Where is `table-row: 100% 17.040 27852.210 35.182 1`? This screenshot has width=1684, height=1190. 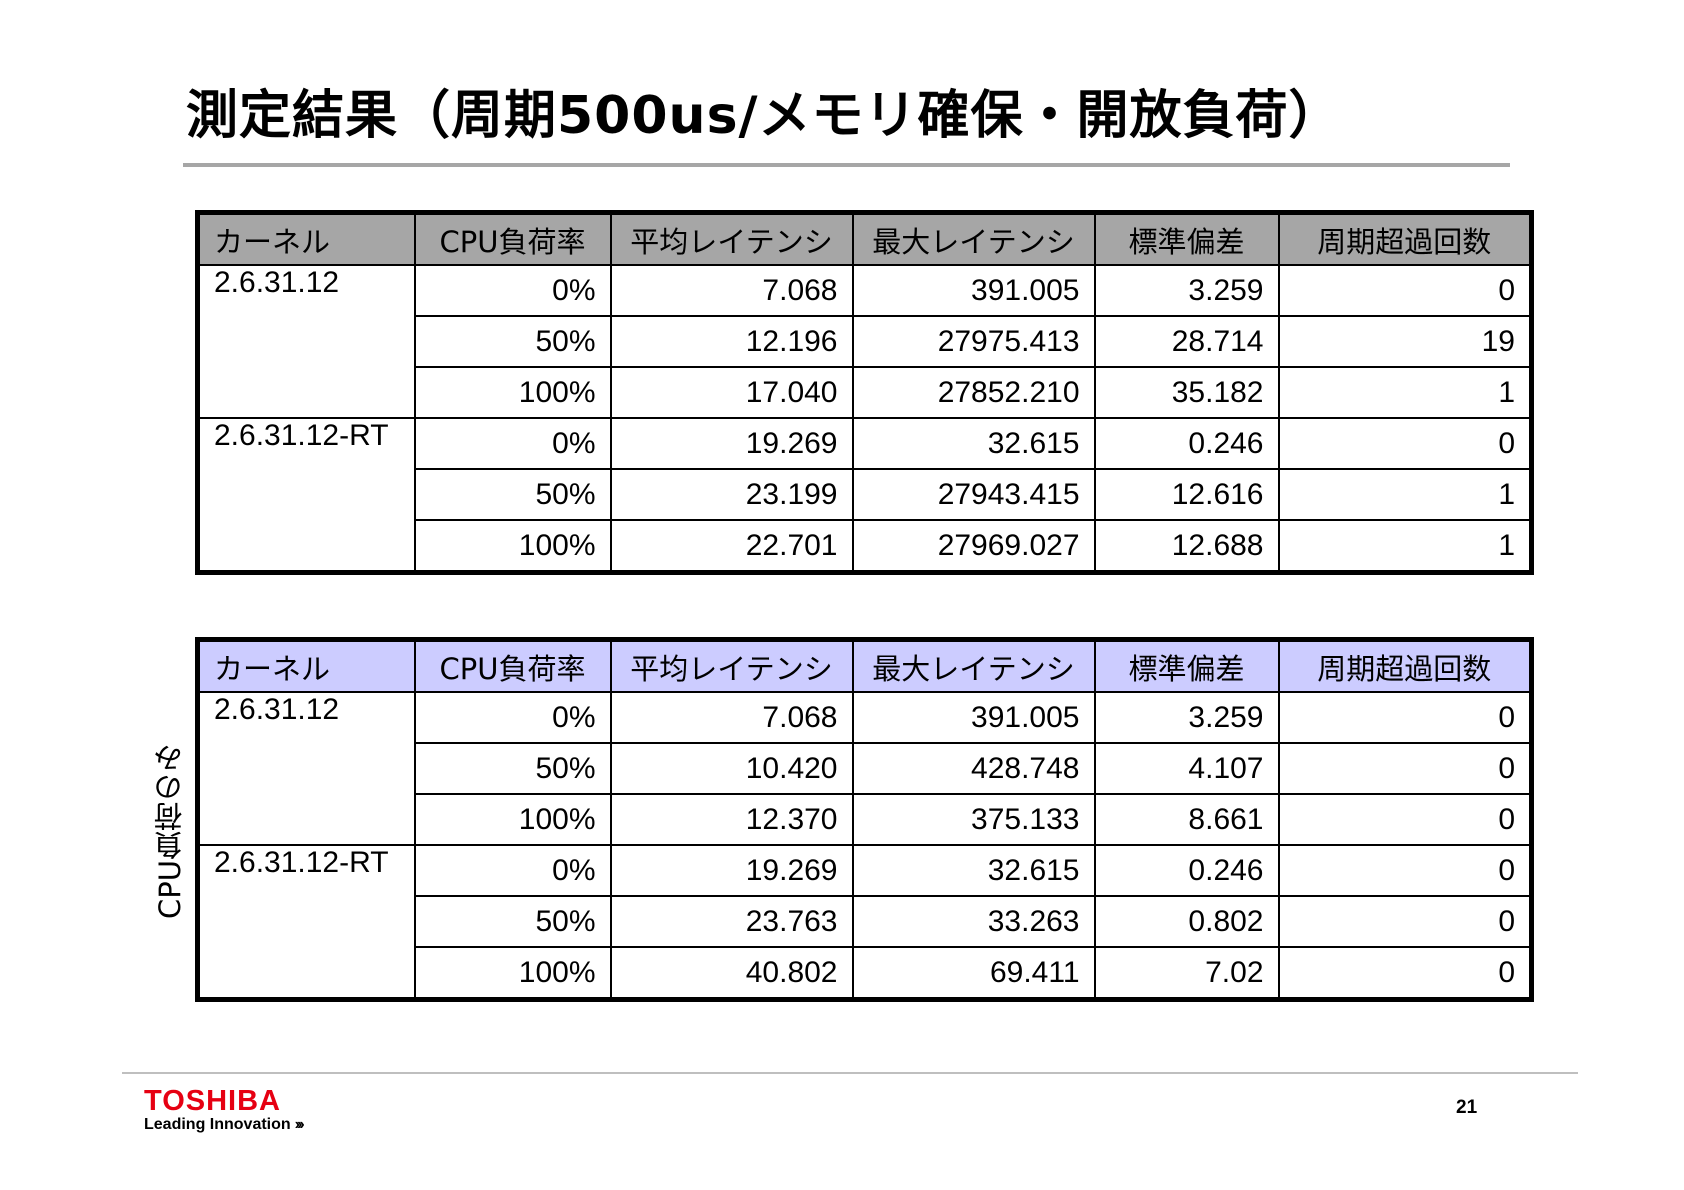
table-row: 100% 17.040 27852.210 35.182 1 is located at coordinates (865, 392).